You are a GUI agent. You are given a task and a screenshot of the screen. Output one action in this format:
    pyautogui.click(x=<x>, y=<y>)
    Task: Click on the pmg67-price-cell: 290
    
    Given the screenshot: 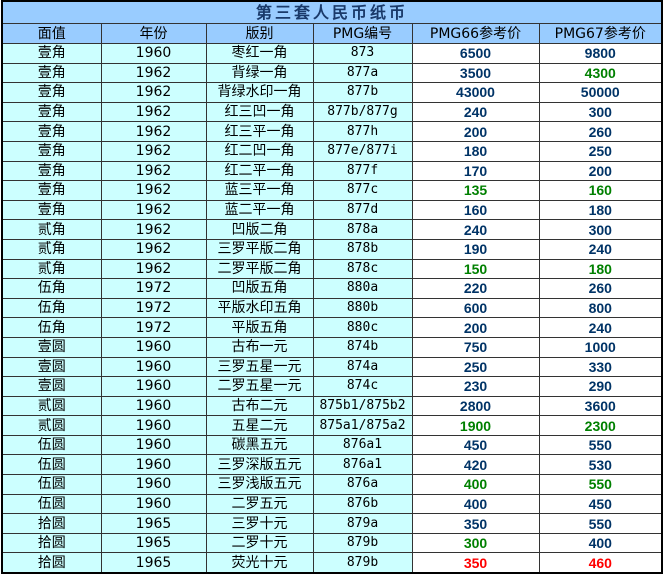 What is the action you would take?
    pyautogui.click(x=600, y=386)
    